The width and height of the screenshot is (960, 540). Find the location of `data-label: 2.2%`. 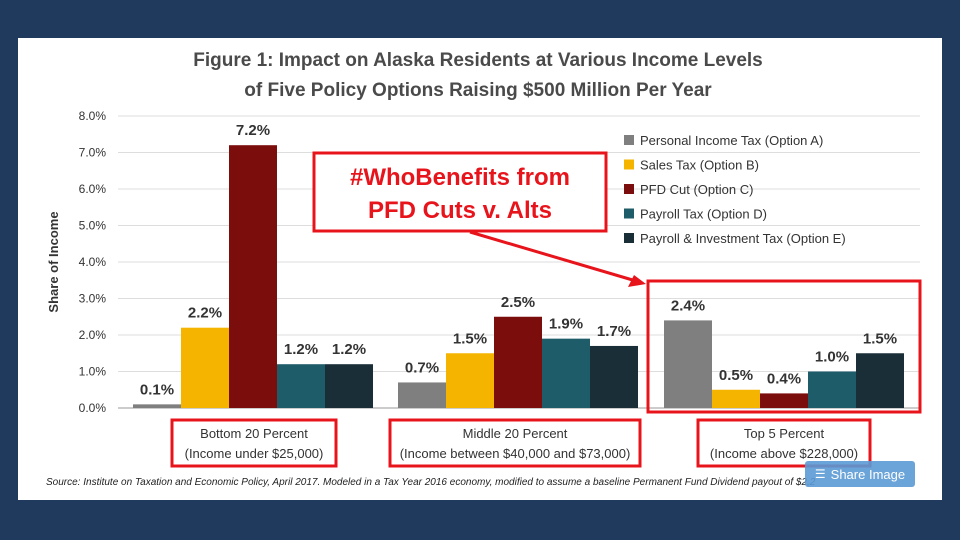

data-label: 2.2% is located at coordinates (205, 313).